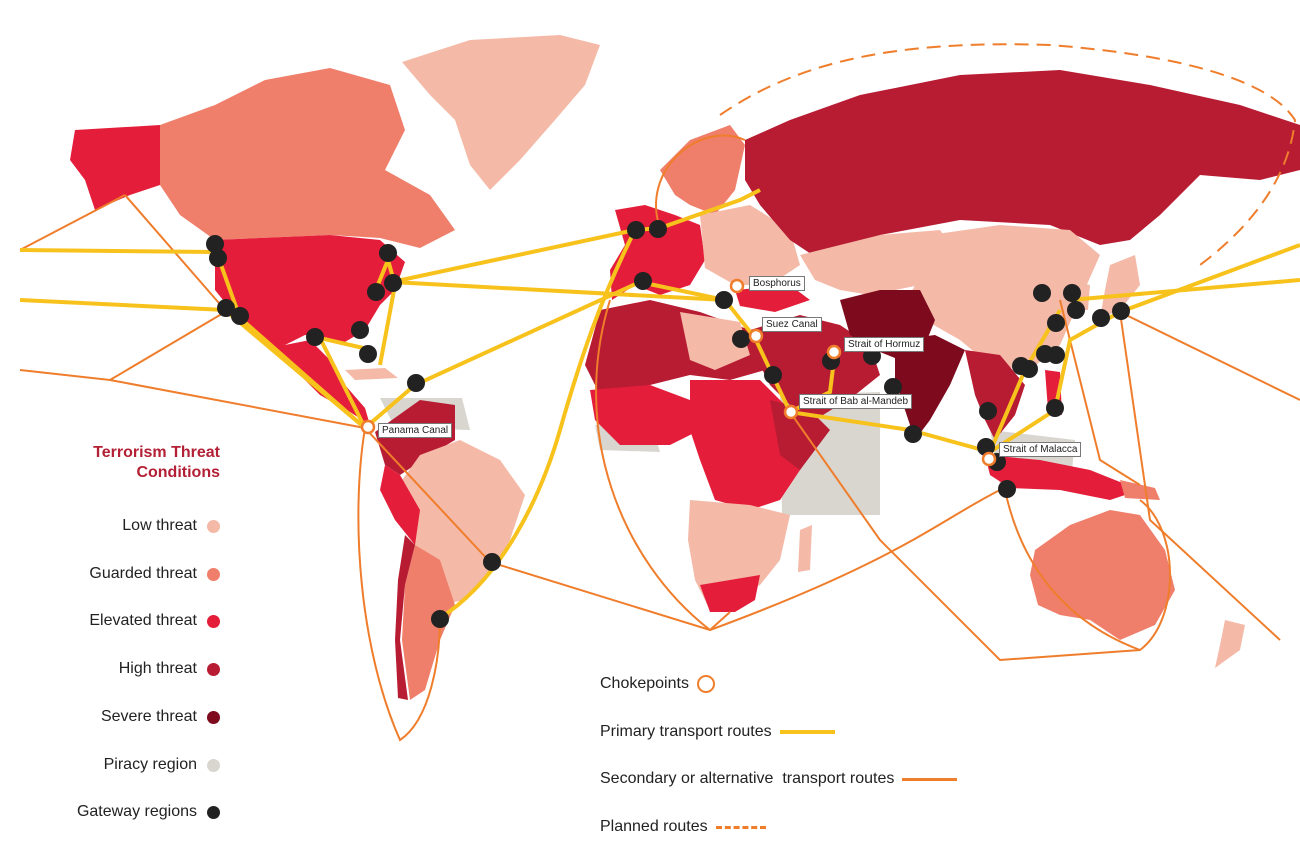  Describe the element at coordinates (834, 352) in the screenshot. I see `chokepoint-strait-of-hormuz` at that location.